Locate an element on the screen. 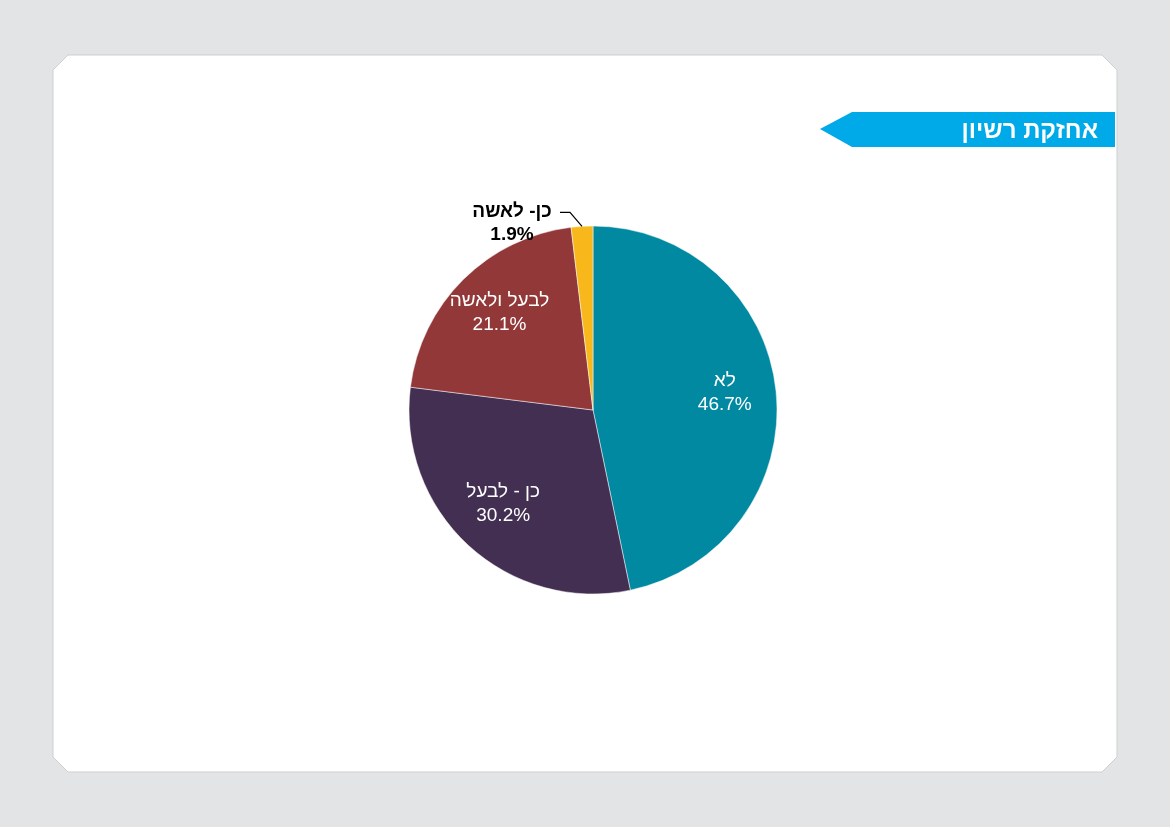  data-label: 21.1% is located at coordinates (499, 324).